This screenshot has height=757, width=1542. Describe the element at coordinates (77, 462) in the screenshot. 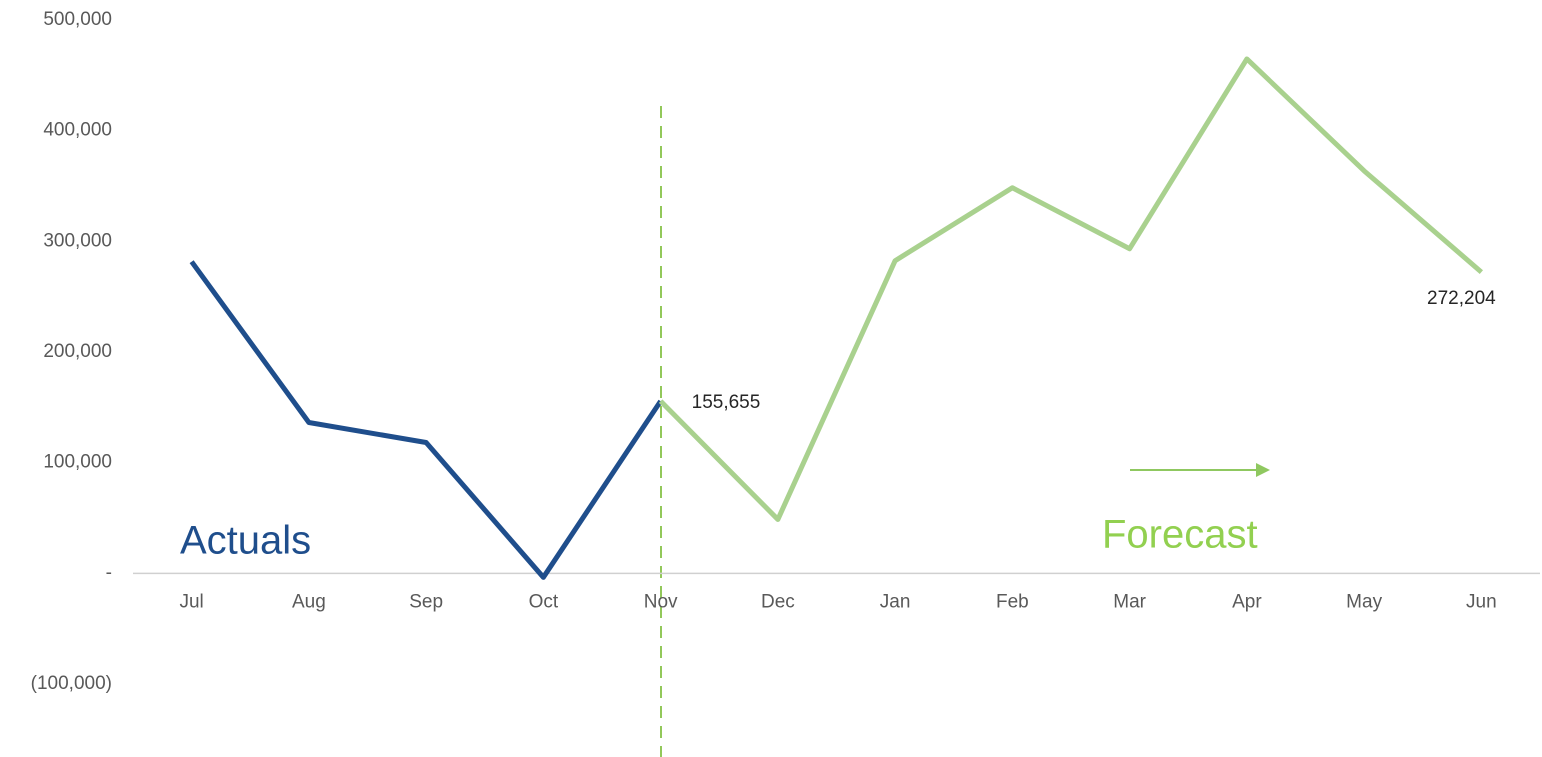

I see `y-tick-label: 100,000` at that location.